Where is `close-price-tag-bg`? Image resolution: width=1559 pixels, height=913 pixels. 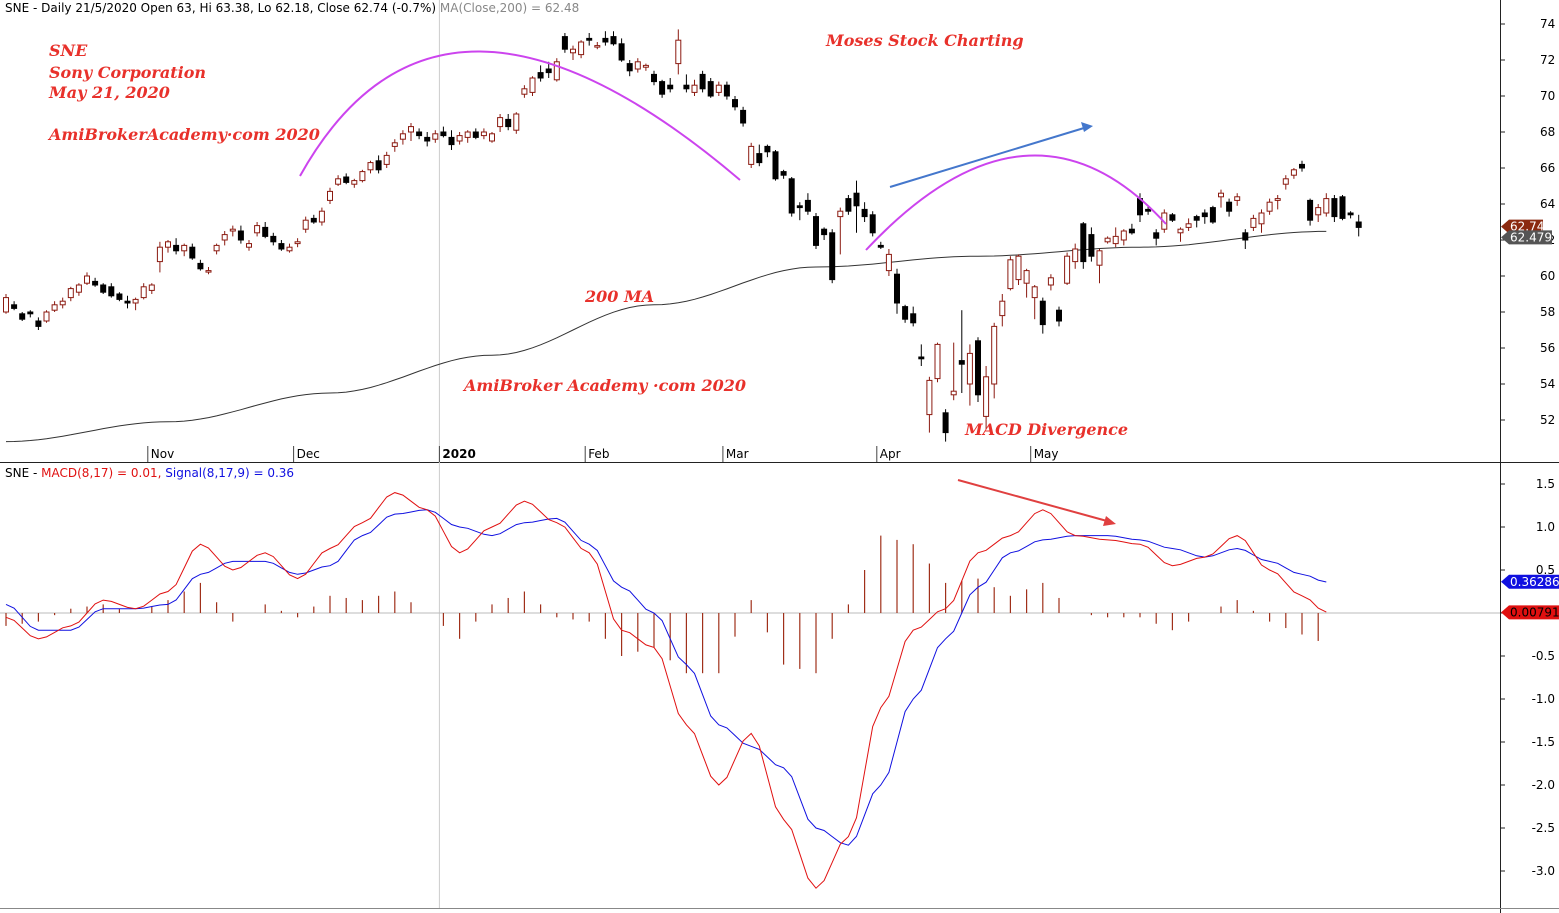
close-price-tag-bg is located at coordinates (1522, 226).